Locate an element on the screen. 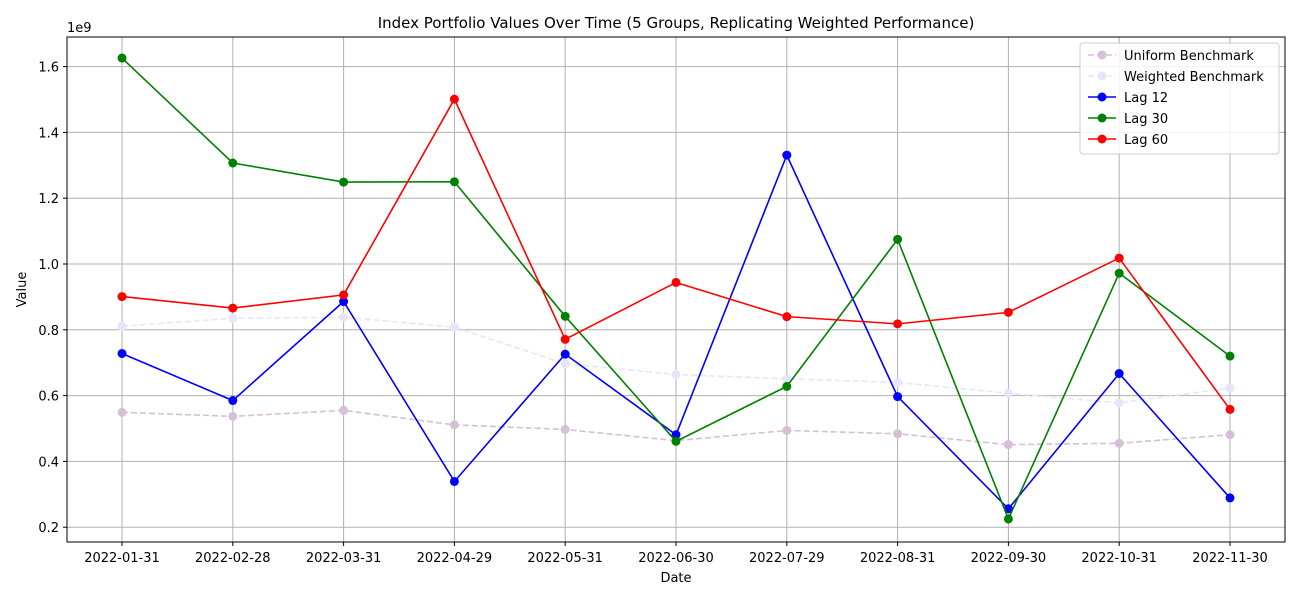  x-tick-label: 2022-02-28 is located at coordinates (233, 558).